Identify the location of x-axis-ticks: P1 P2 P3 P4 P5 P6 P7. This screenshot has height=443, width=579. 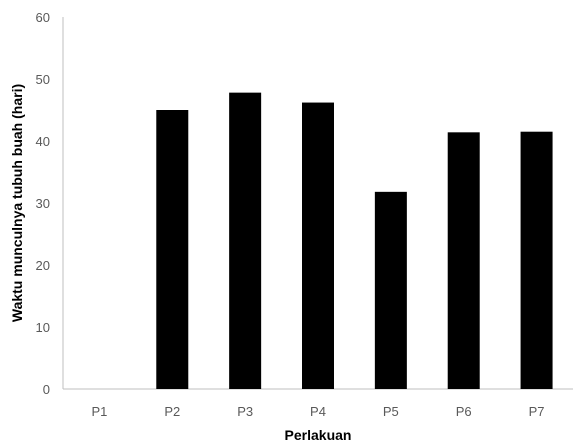
(317, 411).